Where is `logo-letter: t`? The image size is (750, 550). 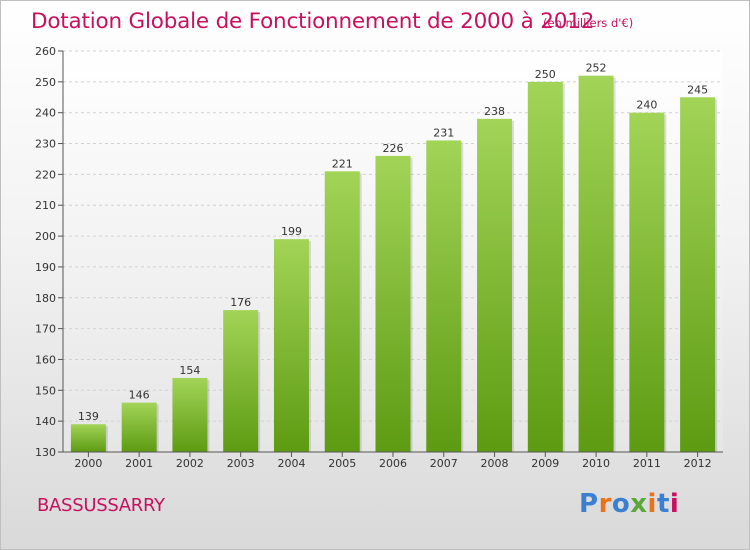 logo-letter: t is located at coordinates (663, 504).